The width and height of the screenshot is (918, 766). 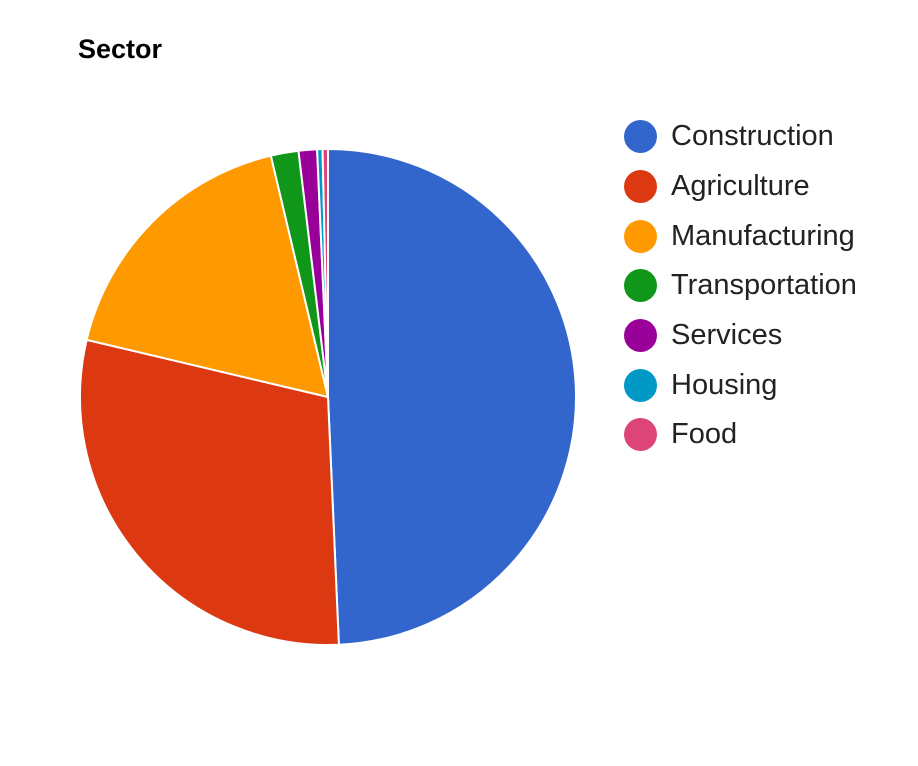 I want to click on legend-label: Food, so click(x=704, y=434).